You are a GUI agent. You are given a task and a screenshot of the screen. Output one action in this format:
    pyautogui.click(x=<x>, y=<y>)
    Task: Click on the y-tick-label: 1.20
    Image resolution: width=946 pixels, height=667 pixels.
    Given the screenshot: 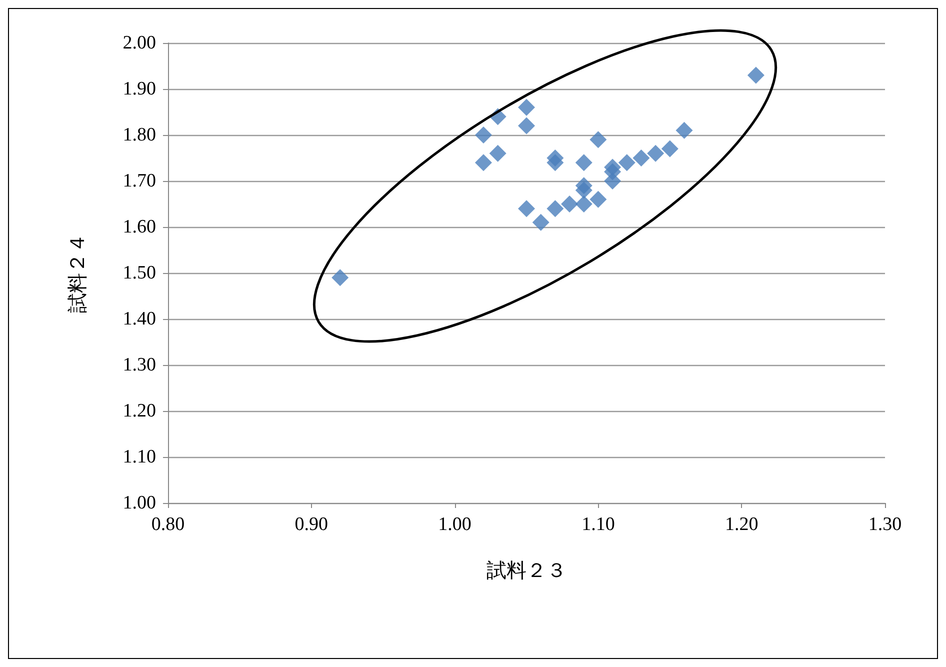 What is the action you would take?
    pyautogui.click(x=139, y=411)
    